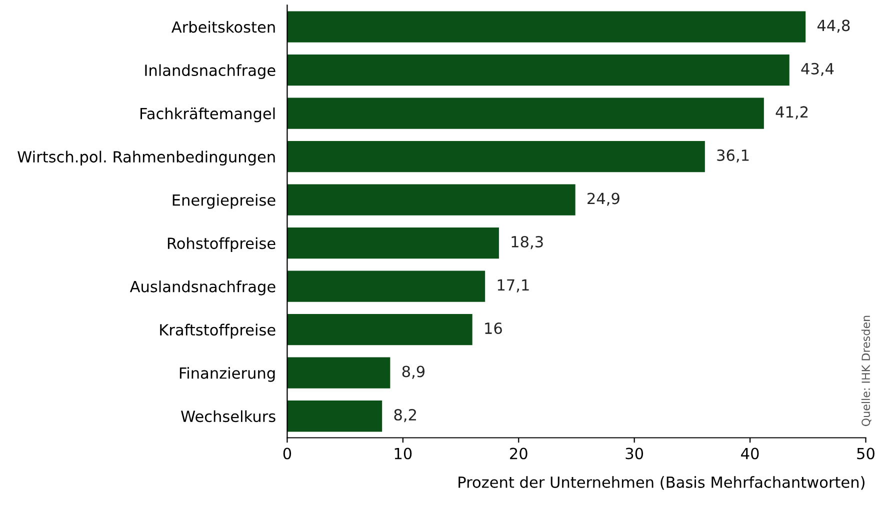 The image size is (881, 515). What do you see at coordinates (513, 285) in the screenshot?
I see `data-label: 17,1` at bounding box center [513, 285].